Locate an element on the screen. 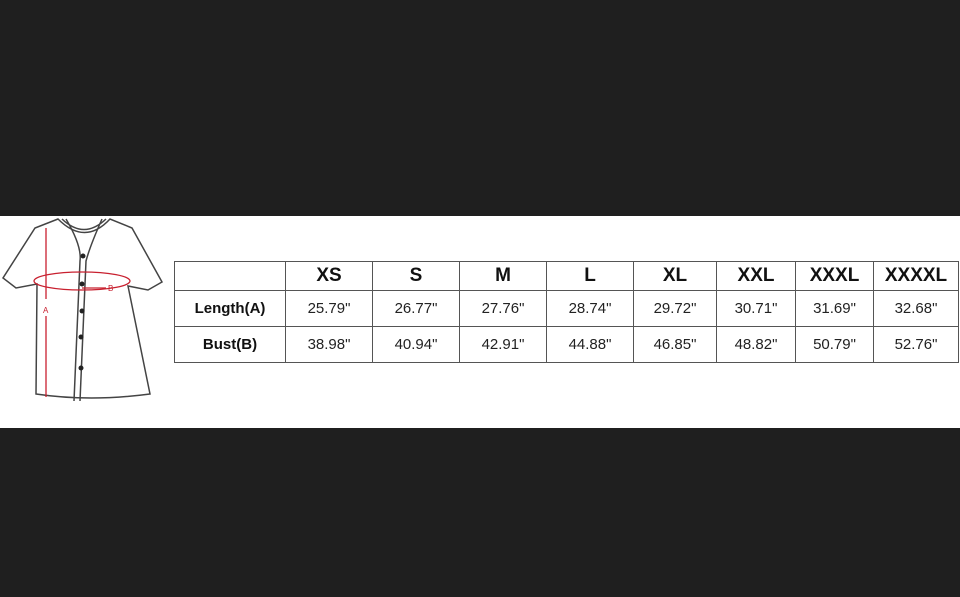 The image size is (960, 597). table-header-row: XS S M L XL XXL XXXL XXXXL is located at coordinates (566, 276).